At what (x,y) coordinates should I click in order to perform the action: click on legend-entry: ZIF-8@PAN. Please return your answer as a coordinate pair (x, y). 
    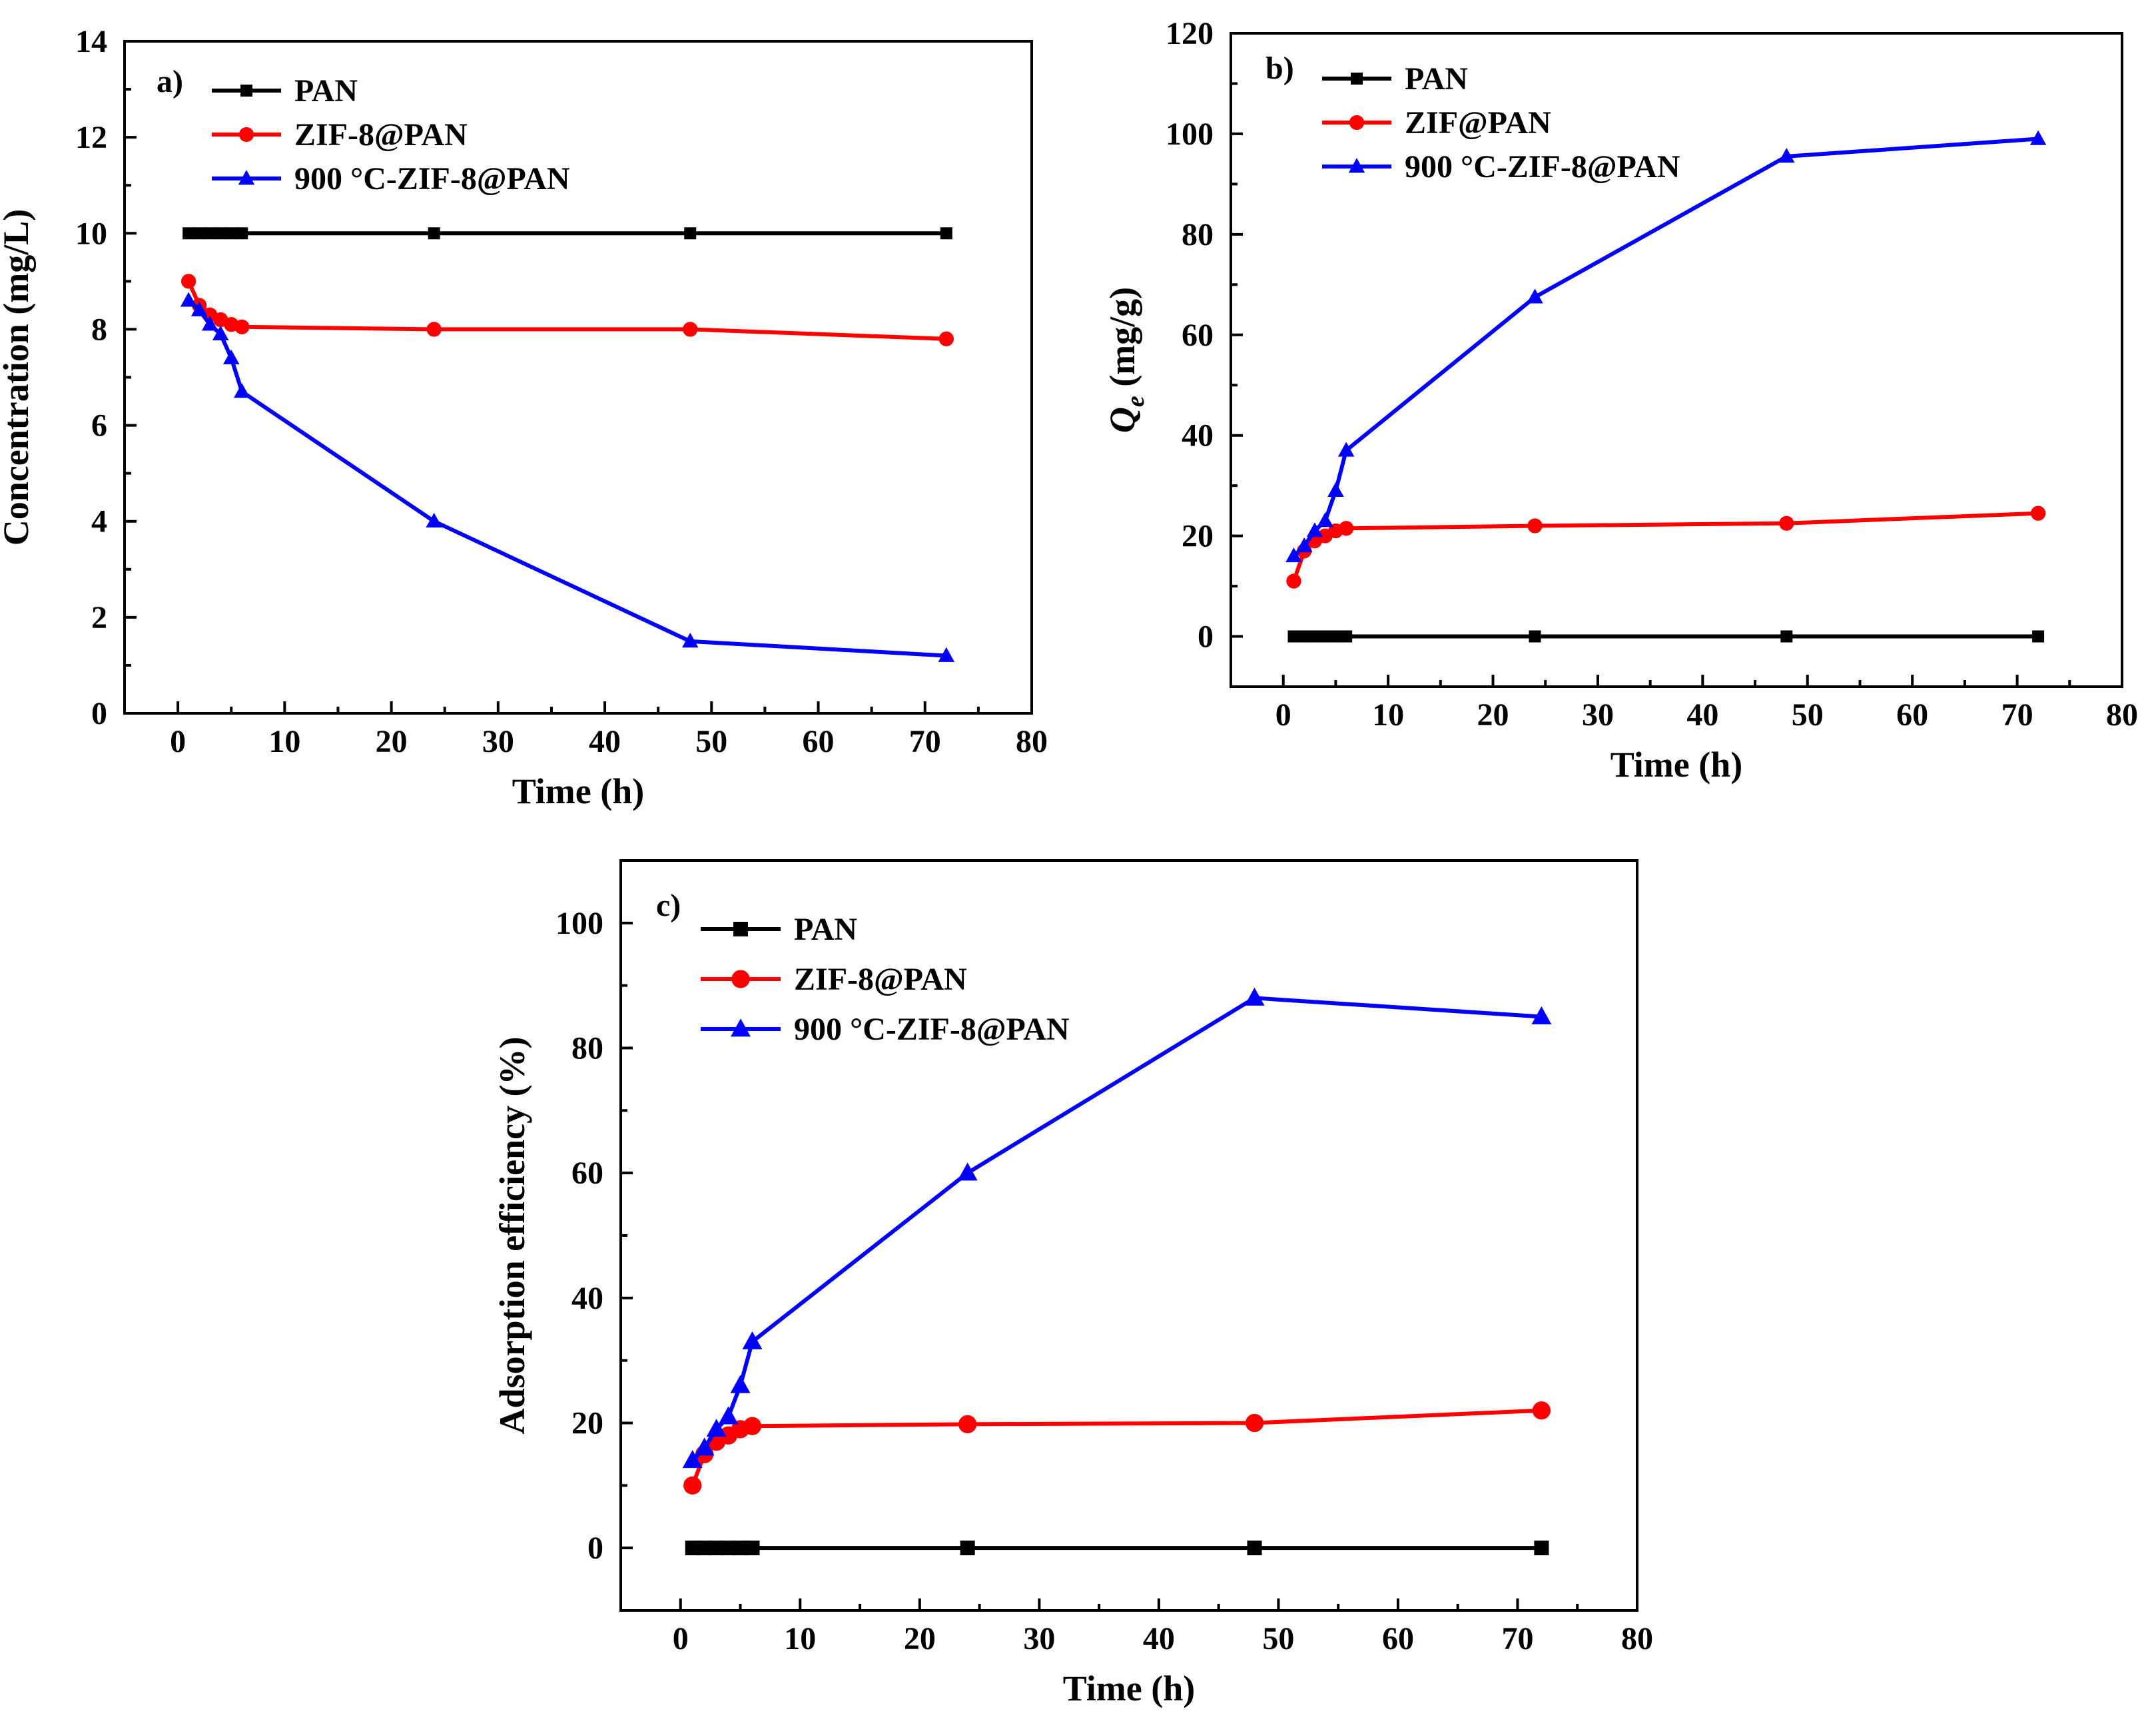
    Looking at the image, I should click on (340, 135).